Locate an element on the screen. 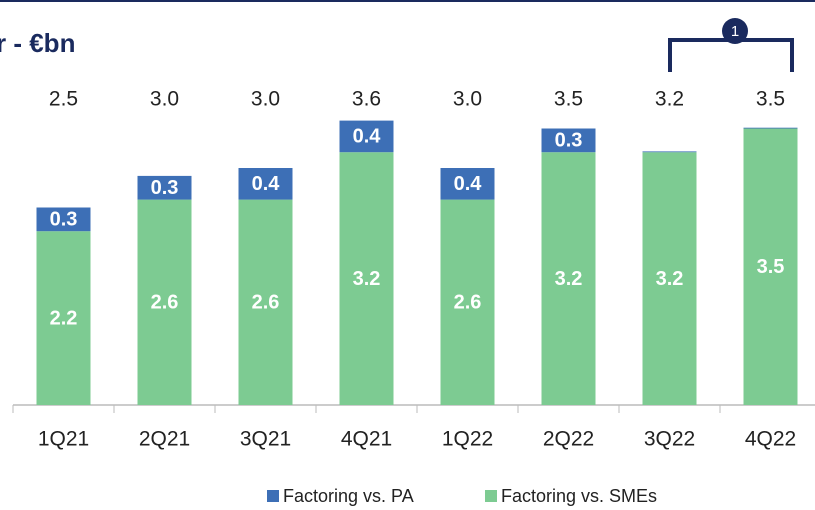 This screenshot has height=510, width=815. annotation-badge is located at coordinates (735, 31).